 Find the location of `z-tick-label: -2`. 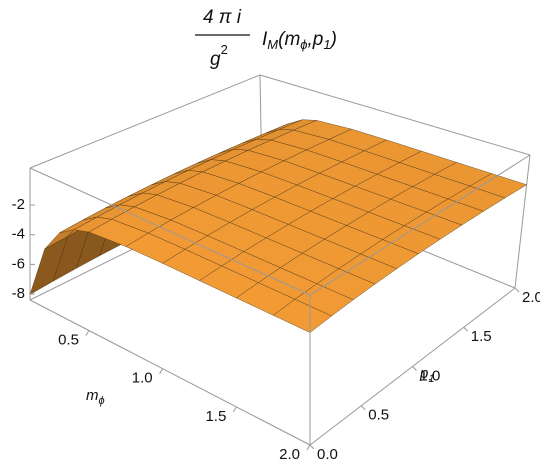

z-tick-label: -2 is located at coordinates (18, 204).